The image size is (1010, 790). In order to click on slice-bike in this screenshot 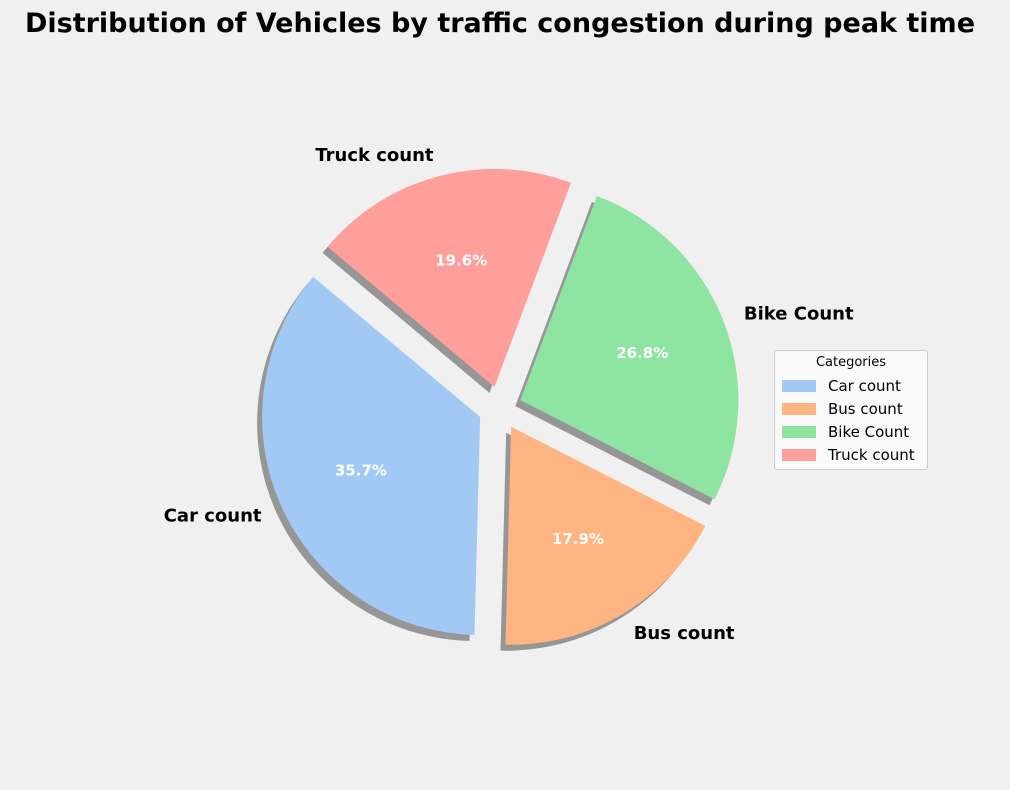, I will do `click(629, 348)`.